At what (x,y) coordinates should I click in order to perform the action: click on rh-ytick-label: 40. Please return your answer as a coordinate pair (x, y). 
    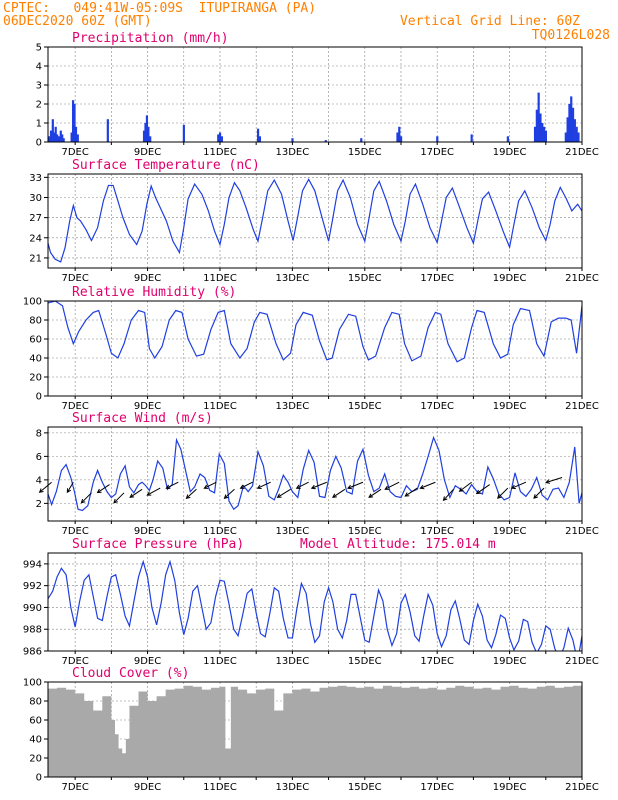
    Looking at the image, I should click on (35, 359).